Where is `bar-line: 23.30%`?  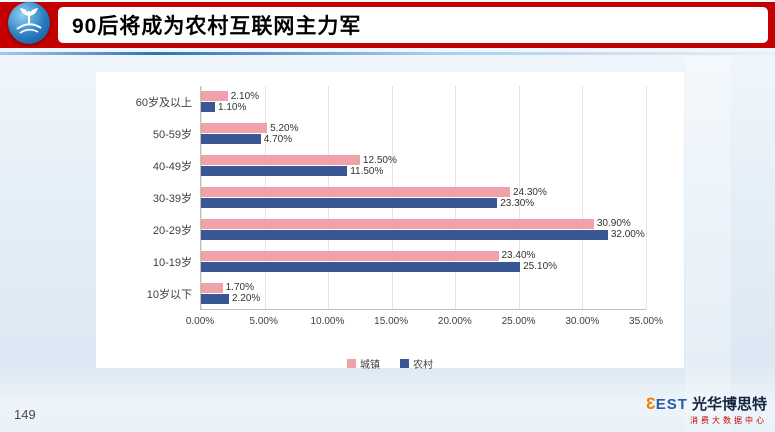
bar-line: 23.30% is located at coordinates (423, 203).